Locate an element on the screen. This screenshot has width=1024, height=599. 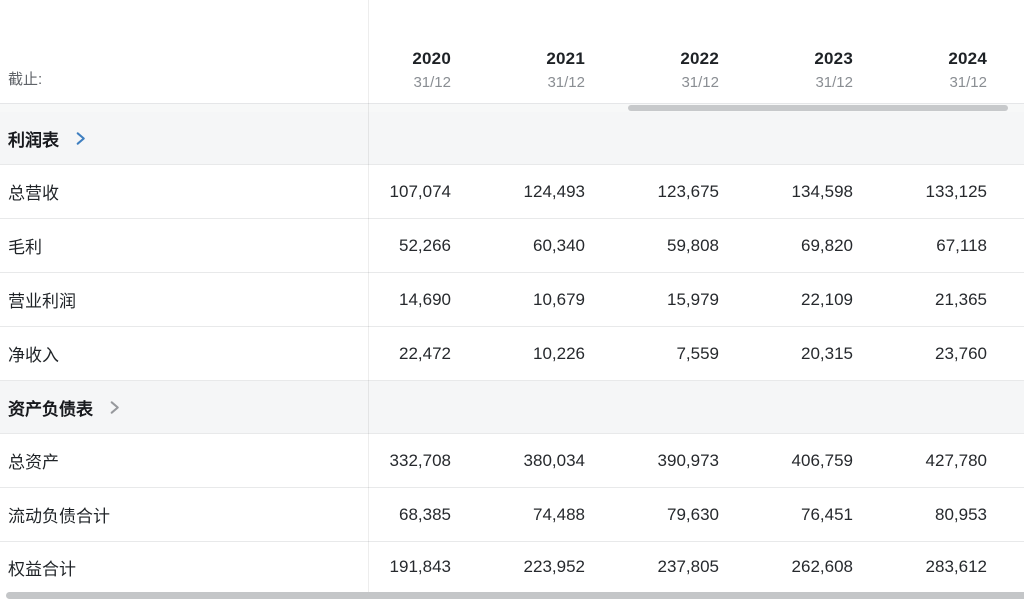
frozen-column-divider is located at coordinates (368, 296).